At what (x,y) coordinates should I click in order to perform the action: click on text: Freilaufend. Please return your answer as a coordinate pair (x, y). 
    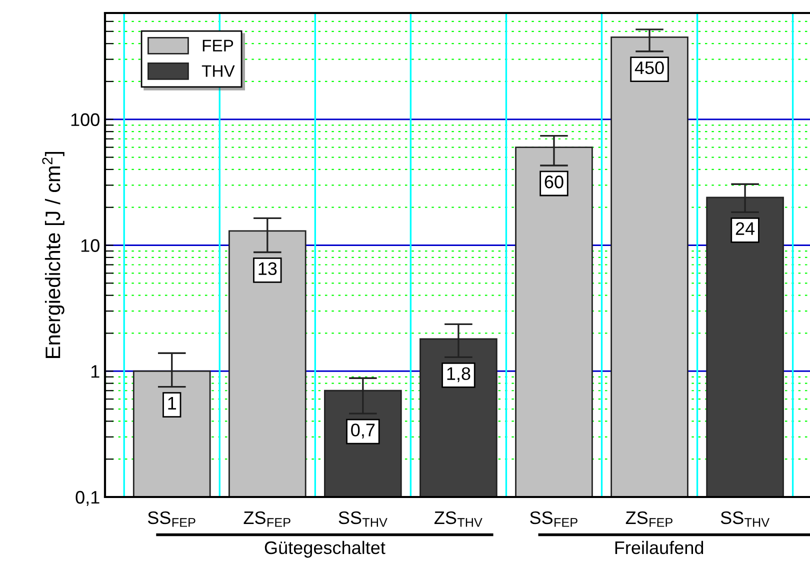
    Looking at the image, I should click on (659, 547).